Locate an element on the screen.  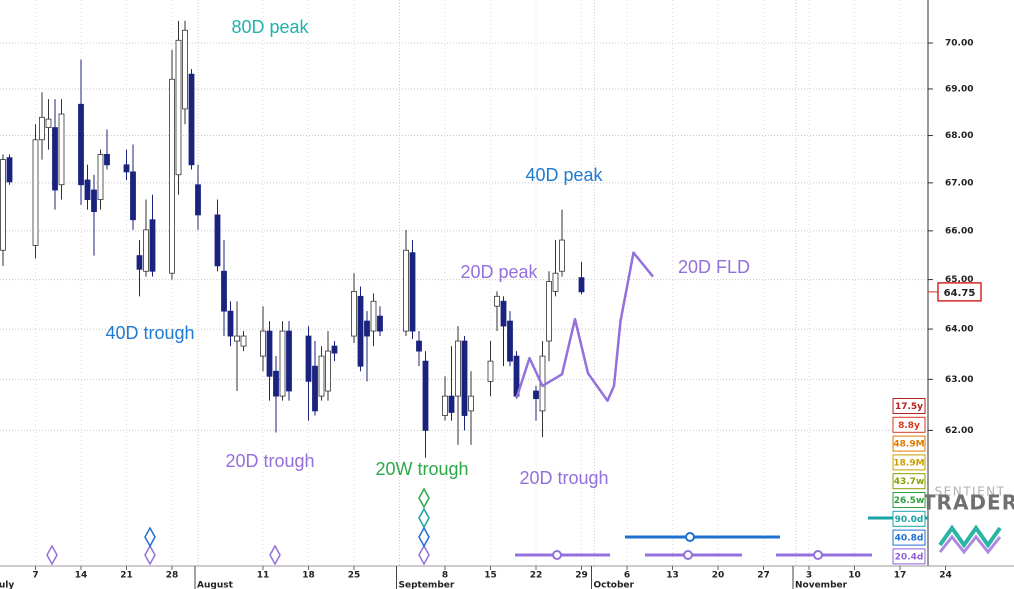
y-tick-label: 67.00 is located at coordinates (959, 183).